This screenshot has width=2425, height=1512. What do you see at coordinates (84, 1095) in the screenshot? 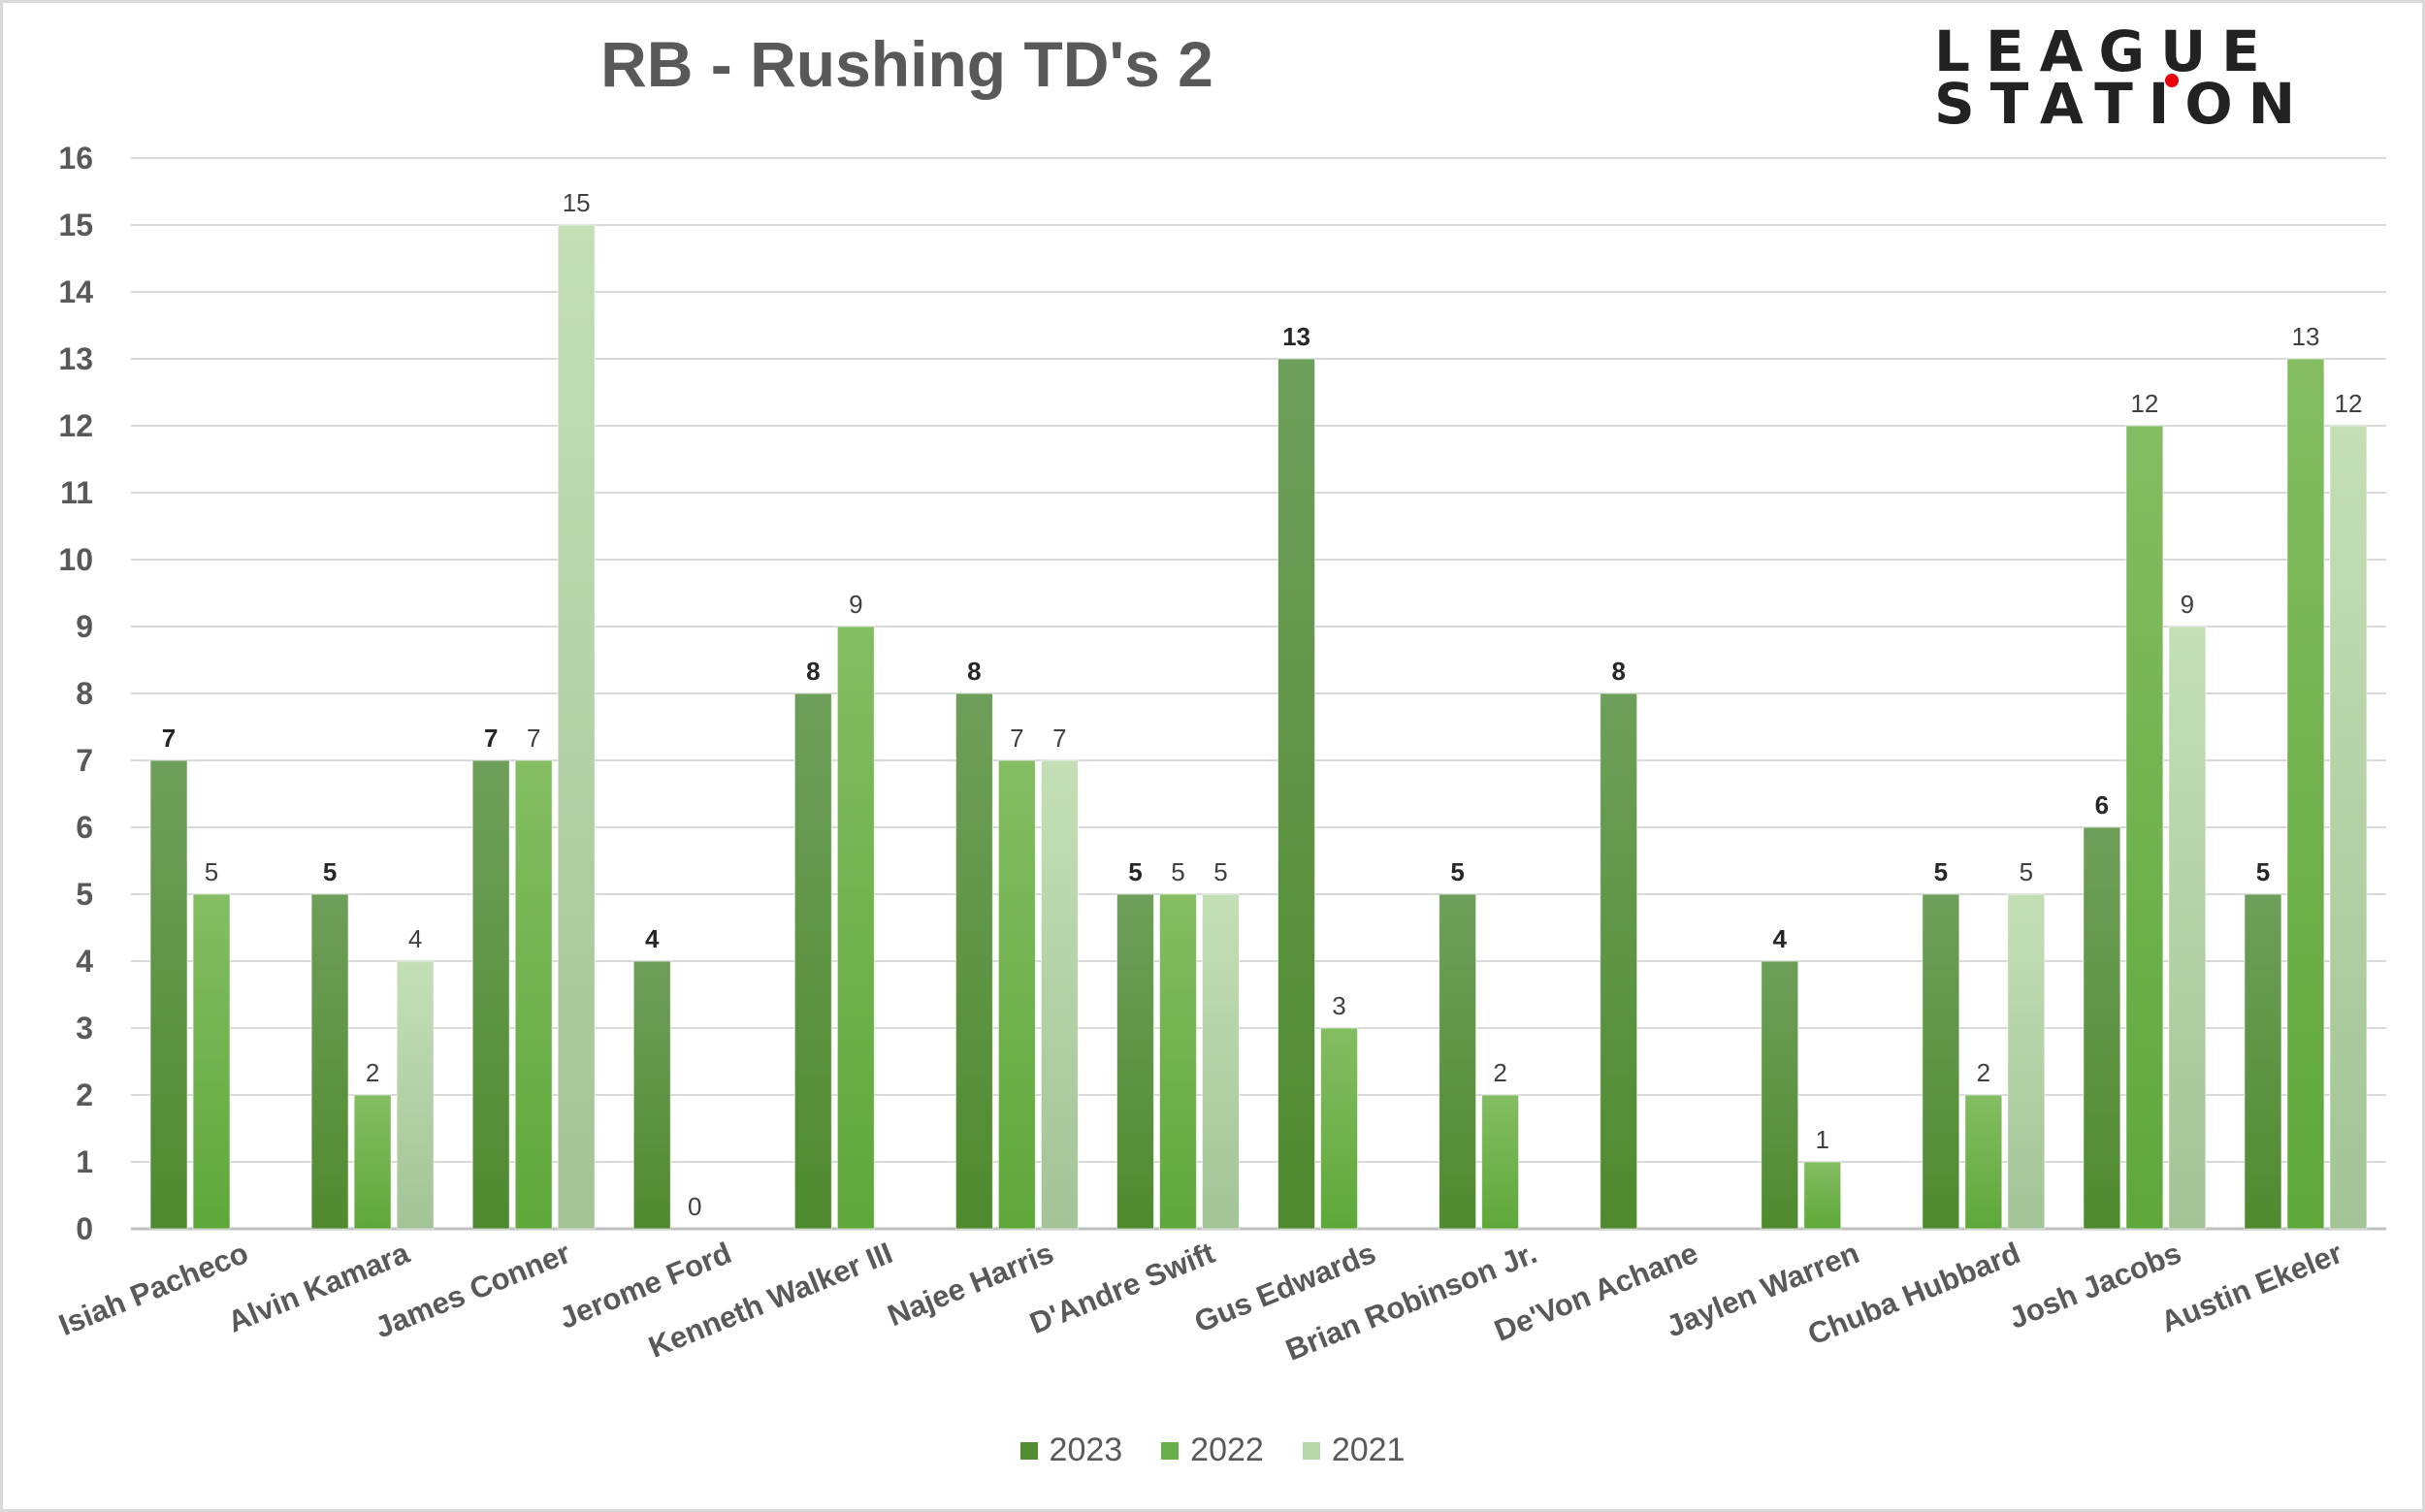
I see `y-tick-label: 2` at bounding box center [84, 1095].